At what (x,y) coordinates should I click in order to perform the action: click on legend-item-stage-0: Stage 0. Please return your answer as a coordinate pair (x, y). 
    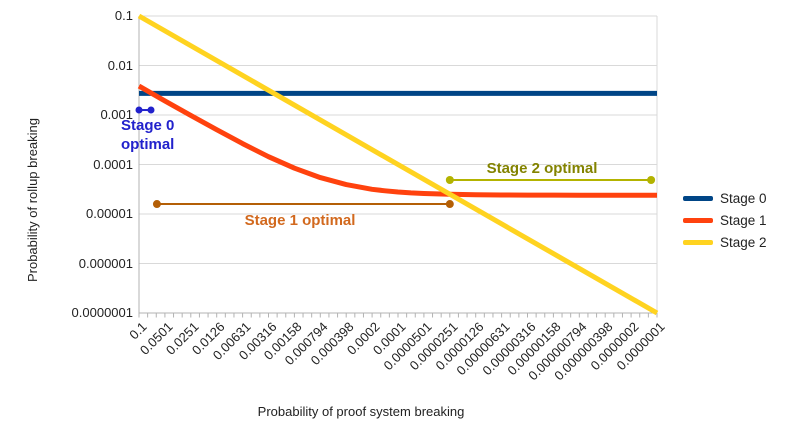
    Looking at the image, I should click on (725, 198).